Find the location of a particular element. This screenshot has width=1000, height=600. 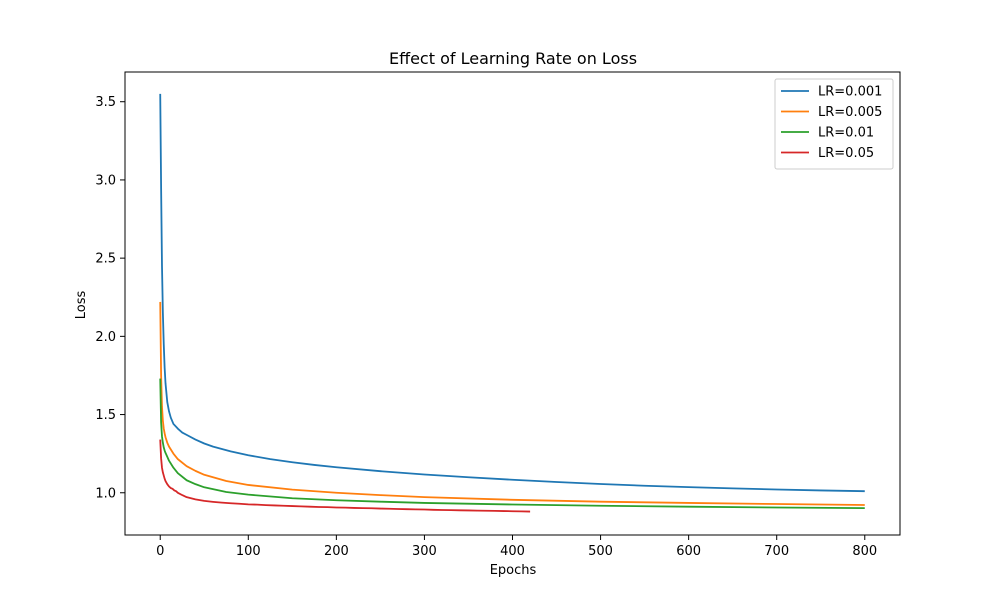

x-tick-label: 100 is located at coordinates (248, 551).